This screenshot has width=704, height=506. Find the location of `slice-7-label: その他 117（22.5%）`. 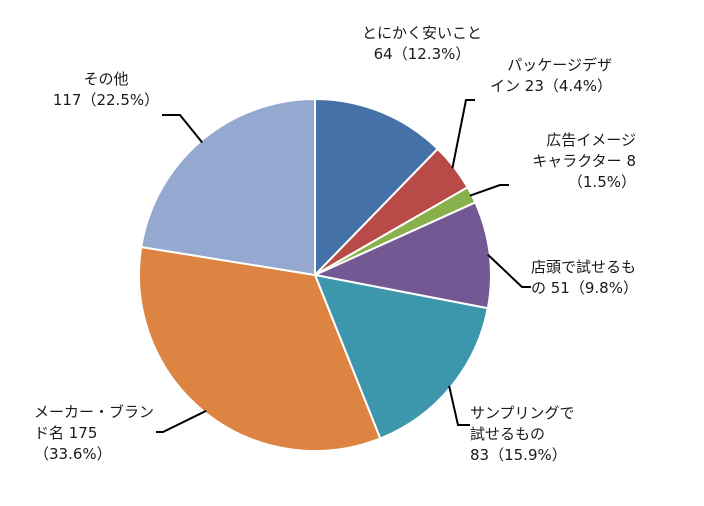

slice-7-label: その他 117（22.5%） is located at coordinates (106, 89).